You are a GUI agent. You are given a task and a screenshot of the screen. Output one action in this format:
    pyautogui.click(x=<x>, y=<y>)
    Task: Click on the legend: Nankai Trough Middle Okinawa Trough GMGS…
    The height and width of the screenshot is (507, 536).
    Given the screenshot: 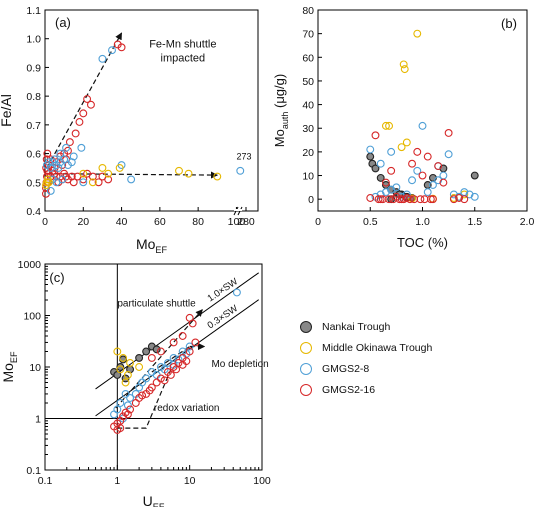 What is the action you would take?
    pyautogui.click(x=410, y=360)
    